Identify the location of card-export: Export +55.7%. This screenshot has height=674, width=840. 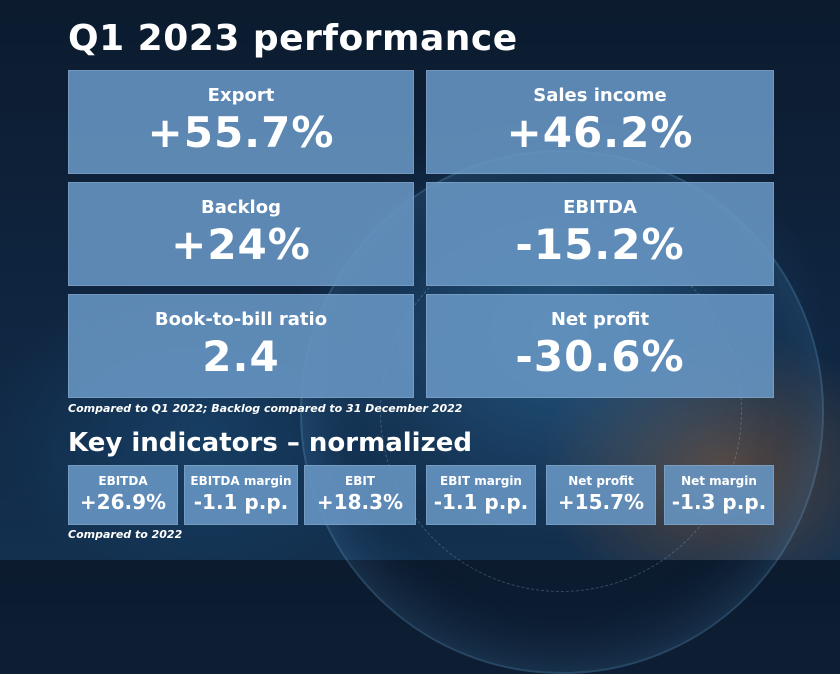
(241, 122).